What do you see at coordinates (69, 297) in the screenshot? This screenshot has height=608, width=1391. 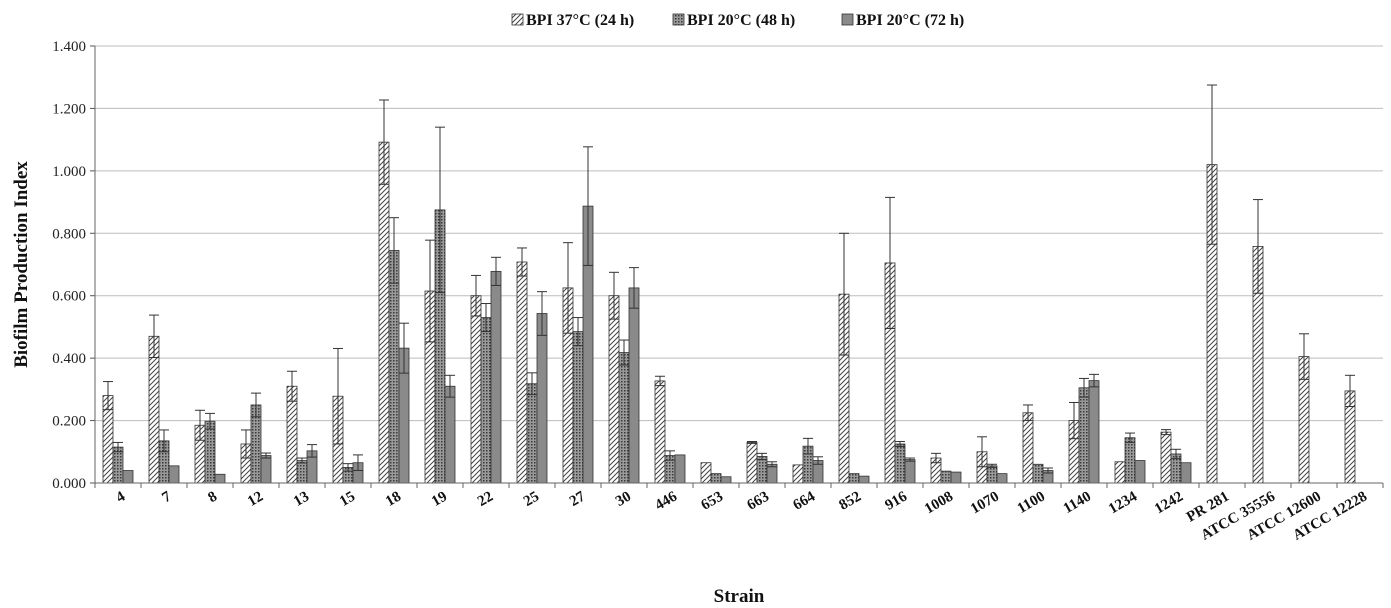 I see `y-tick-label: 0.600` at bounding box center [69, 297].